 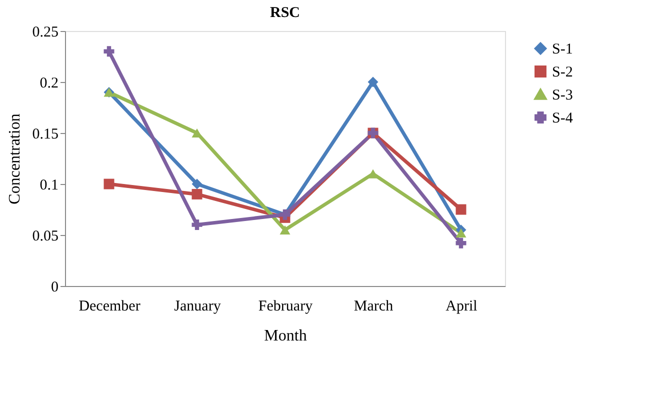 I want to click on legend-label: S-3, so click(x=562, y=96).